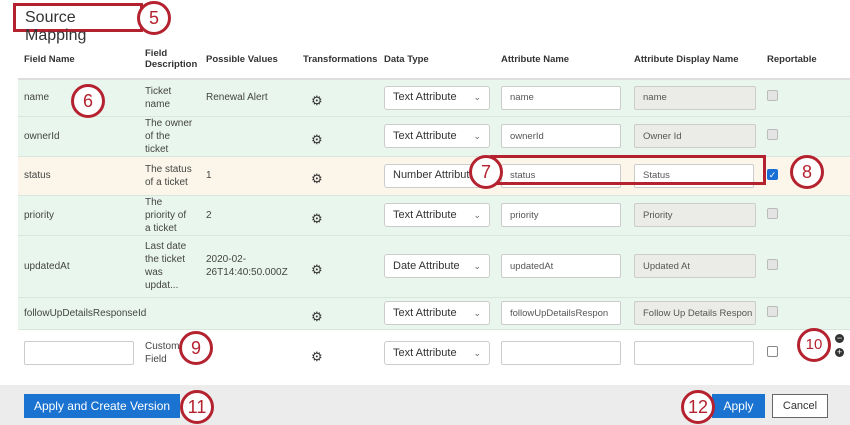 The width and height of the screenshot is (850, 425). I want to click on field-description: The status of a ticket, so click(169, 176).